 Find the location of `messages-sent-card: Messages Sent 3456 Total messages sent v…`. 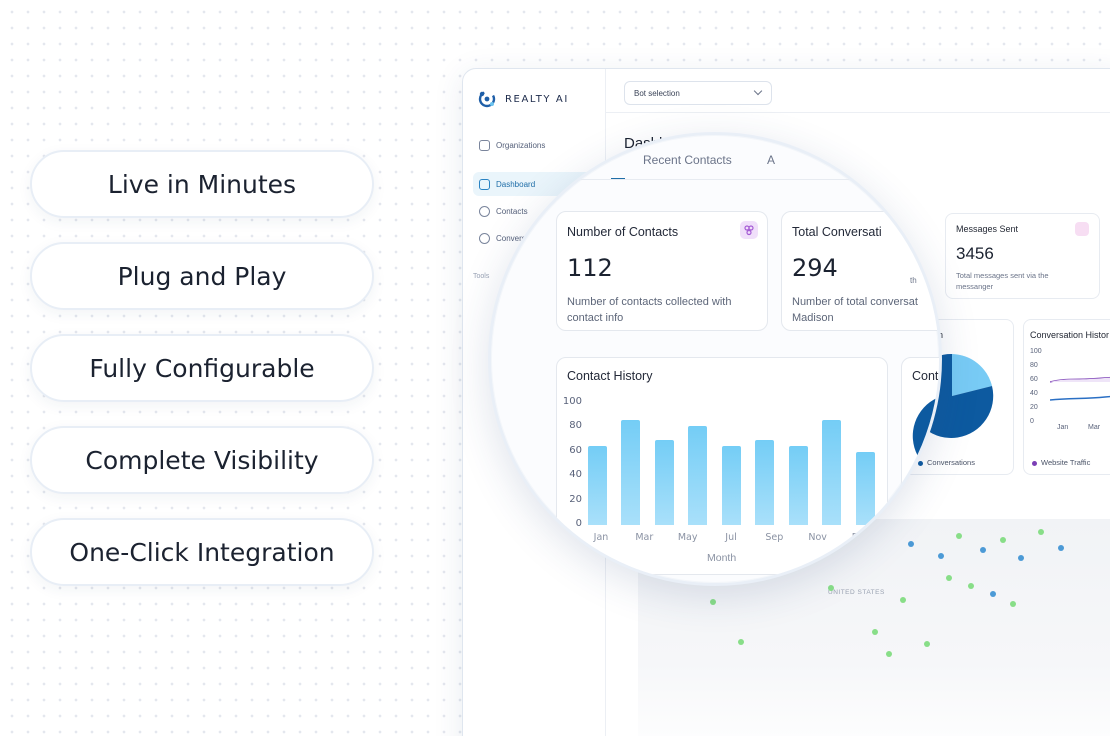

messages-sent-card: Messages Sent 3456 Total messages sent v… is located at coordinates (1022, 256).